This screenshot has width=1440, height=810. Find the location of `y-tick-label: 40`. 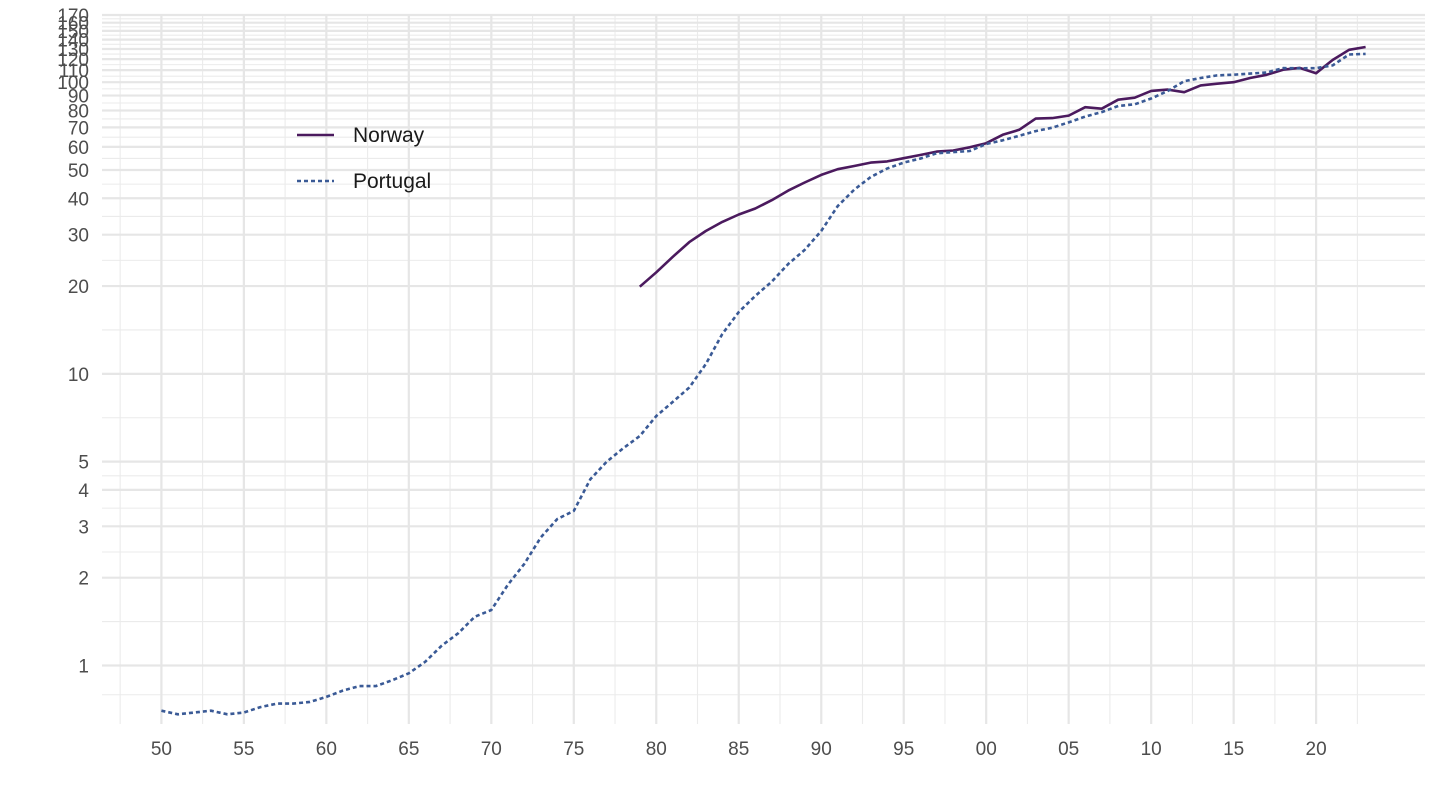

y-tick-label: 40 is located at coordinates (78, 199).